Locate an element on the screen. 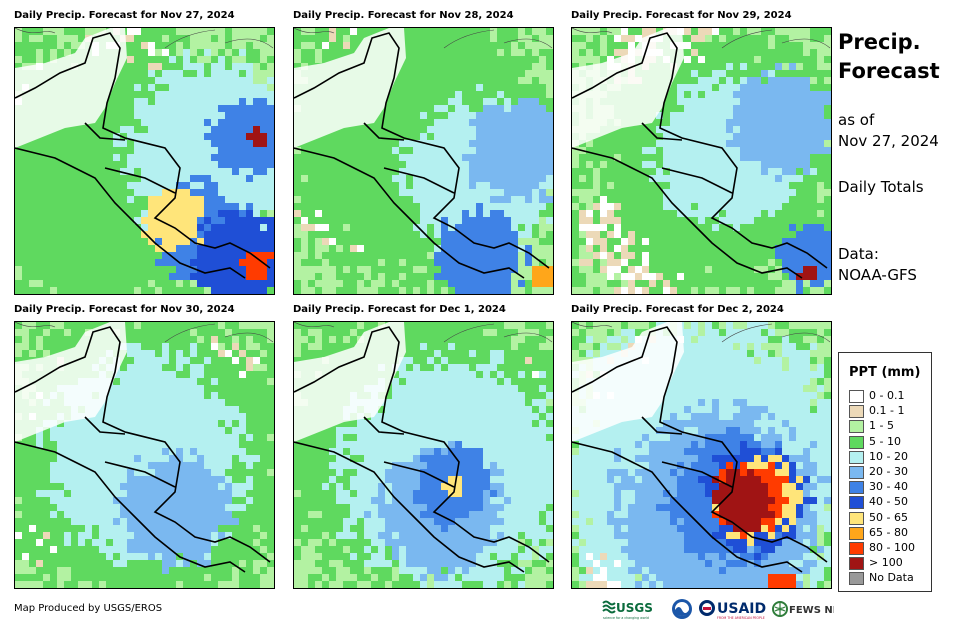 The image size is (970, 626). legend-label: 5 - 10 is located at coordinates (885, 441).